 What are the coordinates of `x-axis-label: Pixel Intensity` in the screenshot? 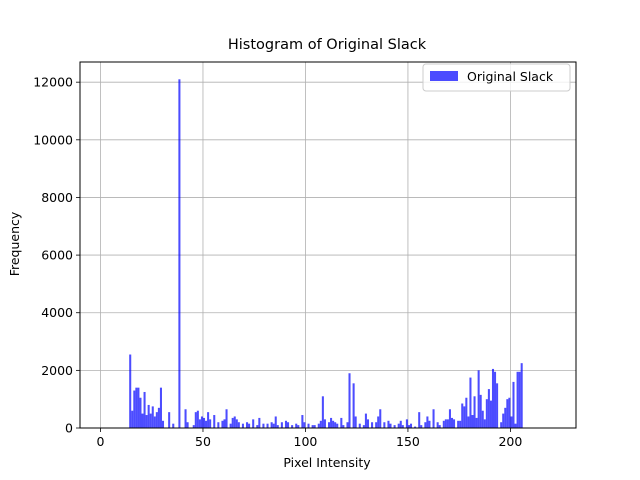 It's located at (327, 462).